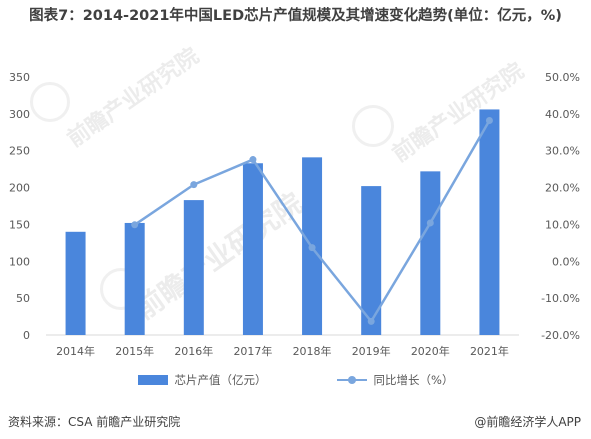 This screenshot has height=439, width=591. Describe the element at coordinates (295, 380) in the screenshot. I see `chart-legend: 芯片产值（亿元） 同比增长（%）` at that location.